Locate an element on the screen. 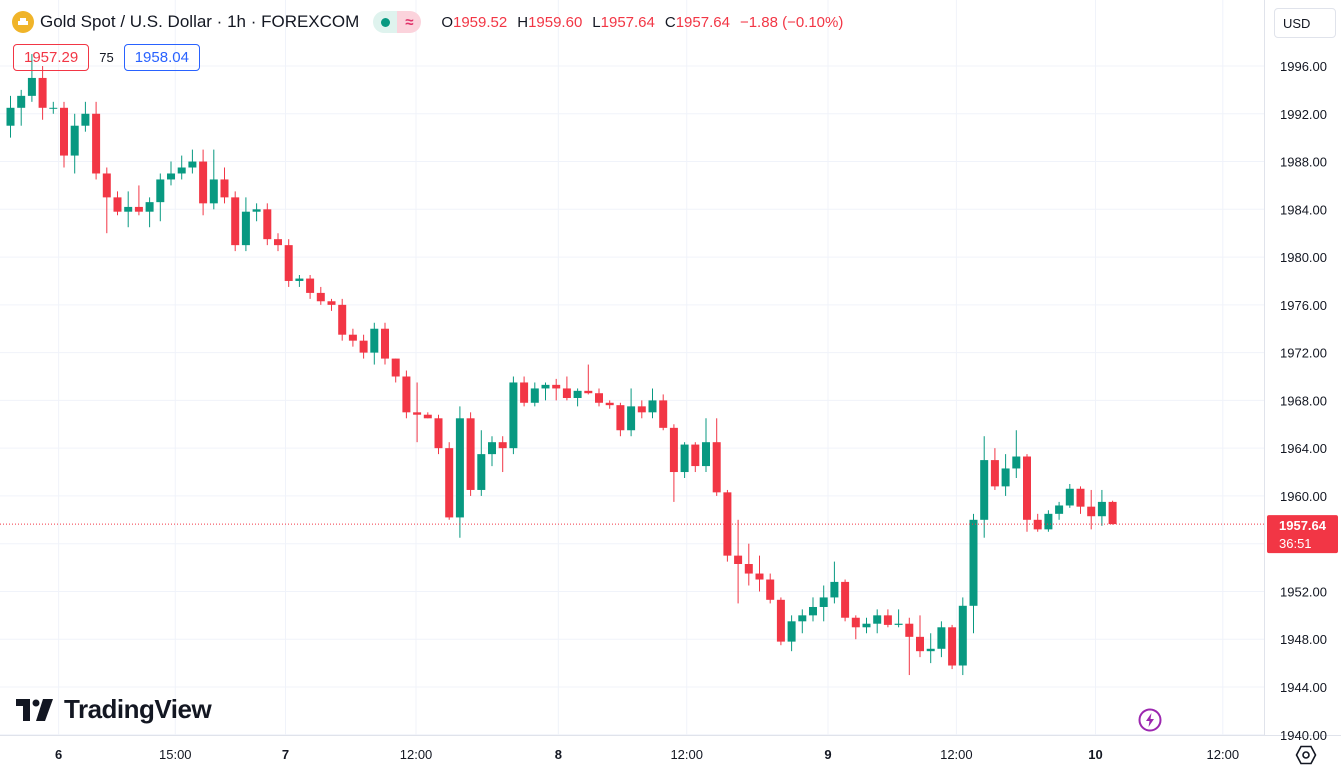 The image size is (1341, 773). symbol-title: Gold Spot / U.S. Dollar · 1h · FOREXCOM is located at coordinates (200, 21).